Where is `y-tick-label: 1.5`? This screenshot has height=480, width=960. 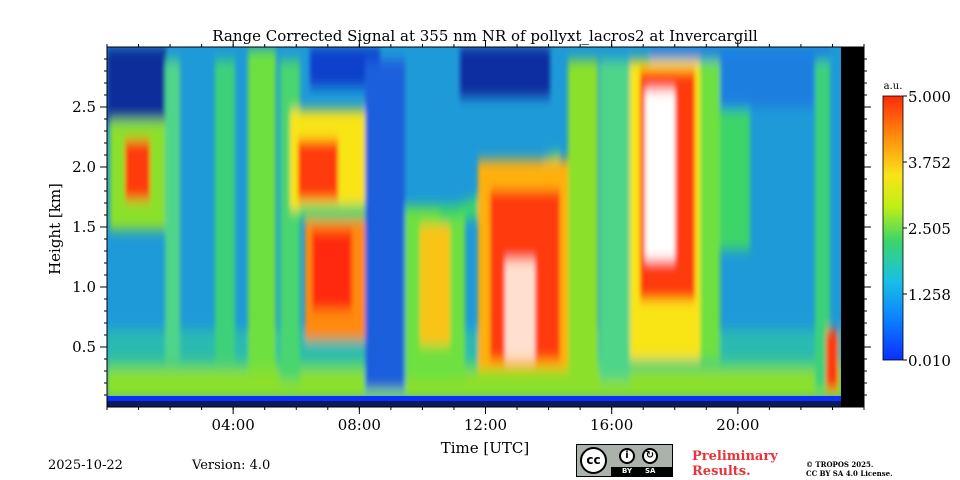
y-tick-label: 1.5 is located at coordinates (84, 227).